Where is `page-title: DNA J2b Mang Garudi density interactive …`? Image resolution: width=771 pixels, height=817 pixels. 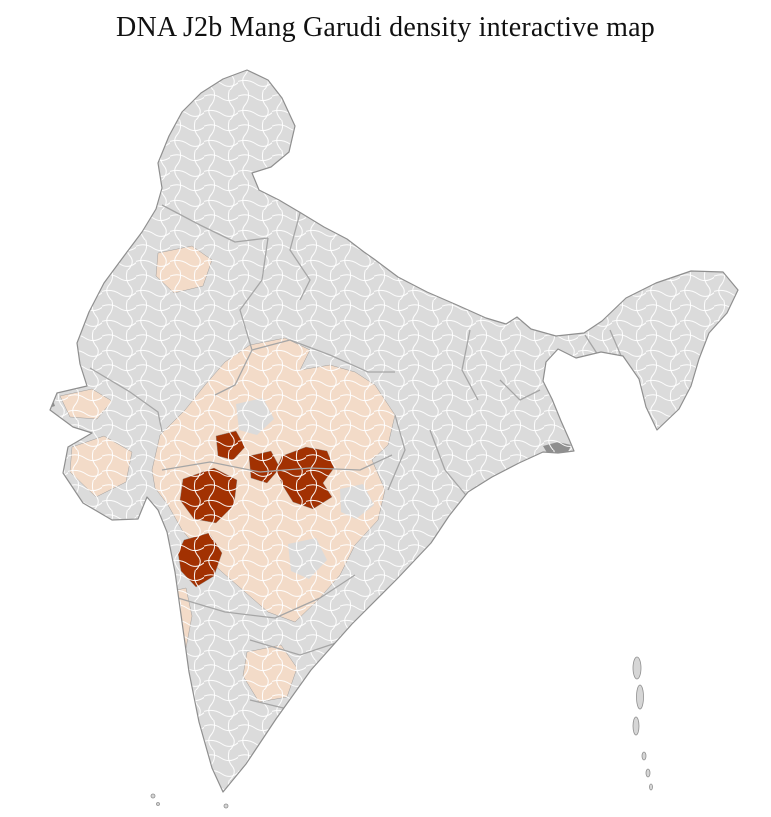
page-title: DNA J2b Mang Garudi density interactive … is located at coordinates (385, 27).